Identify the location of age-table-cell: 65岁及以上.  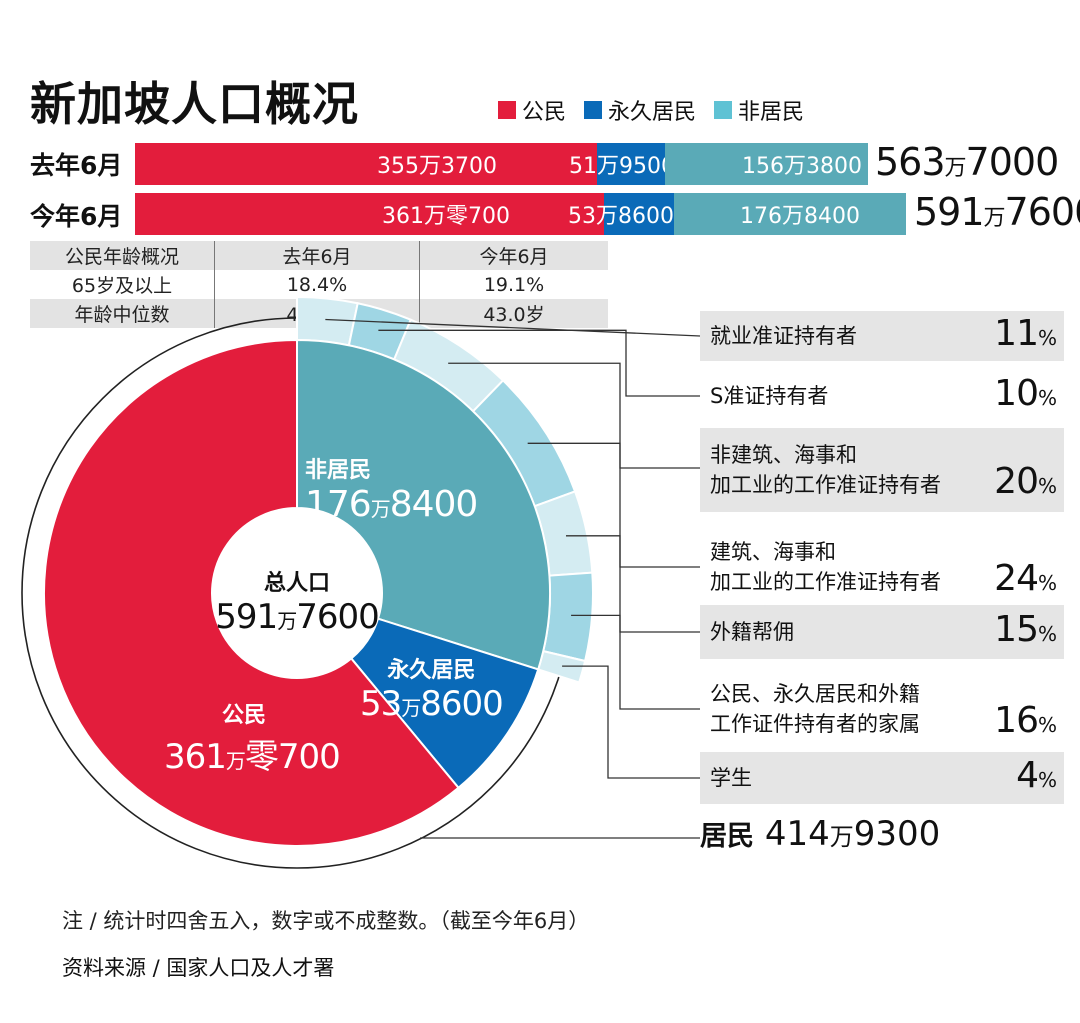
(122, 284).